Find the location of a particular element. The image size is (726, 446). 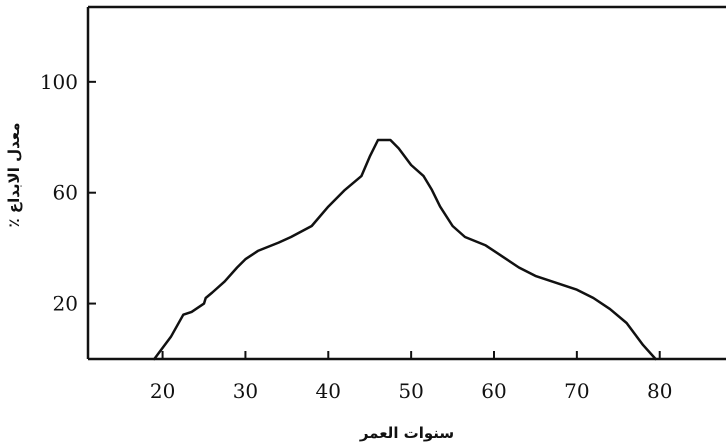

y-tick-label: 100 is located at coordinates (59, 82).